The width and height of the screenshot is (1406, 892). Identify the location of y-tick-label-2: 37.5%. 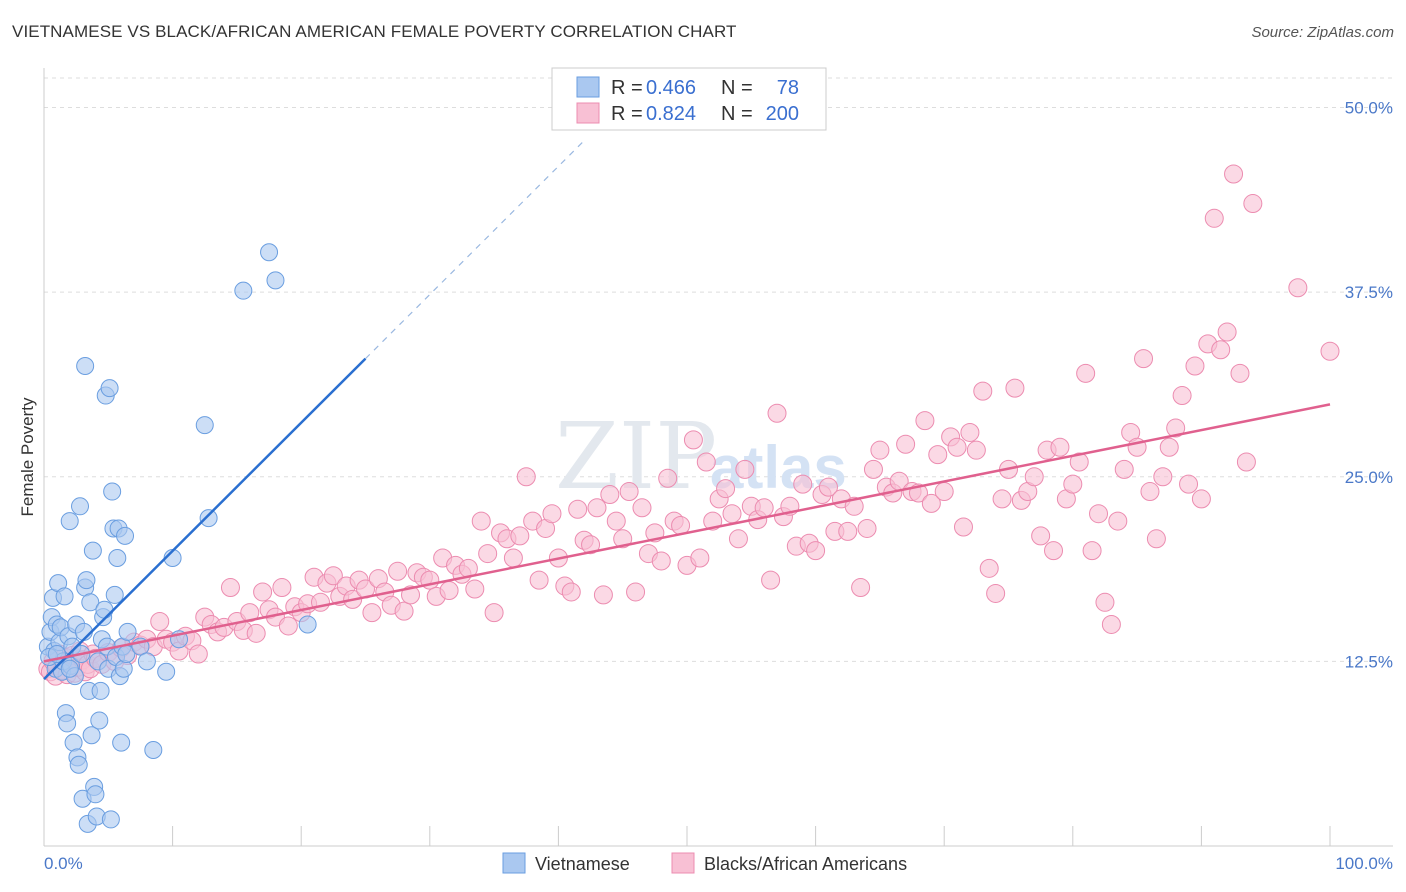
(1369, 292).